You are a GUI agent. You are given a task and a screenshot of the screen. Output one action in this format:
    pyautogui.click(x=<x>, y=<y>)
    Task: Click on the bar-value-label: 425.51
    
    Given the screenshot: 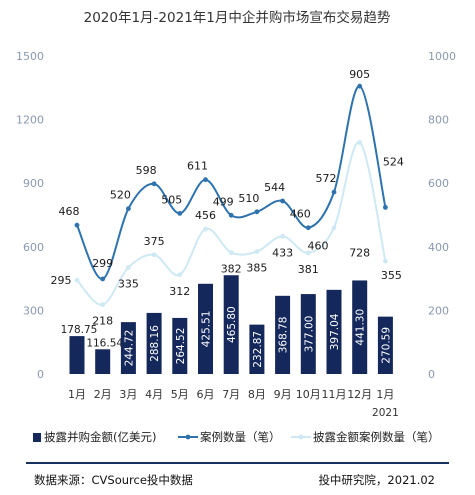 What is the action you would take?
    pyautogui.click(x=207, y=329)
    